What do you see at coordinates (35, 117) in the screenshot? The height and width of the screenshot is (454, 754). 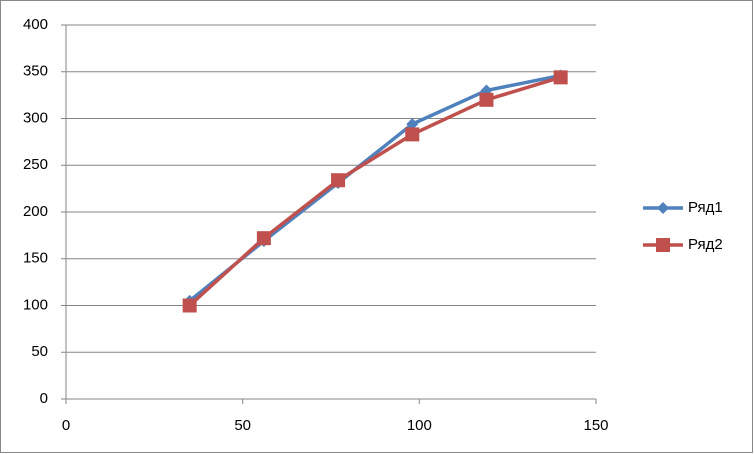 I see `y-tick-label: 300` at bounding box center [35, 117].